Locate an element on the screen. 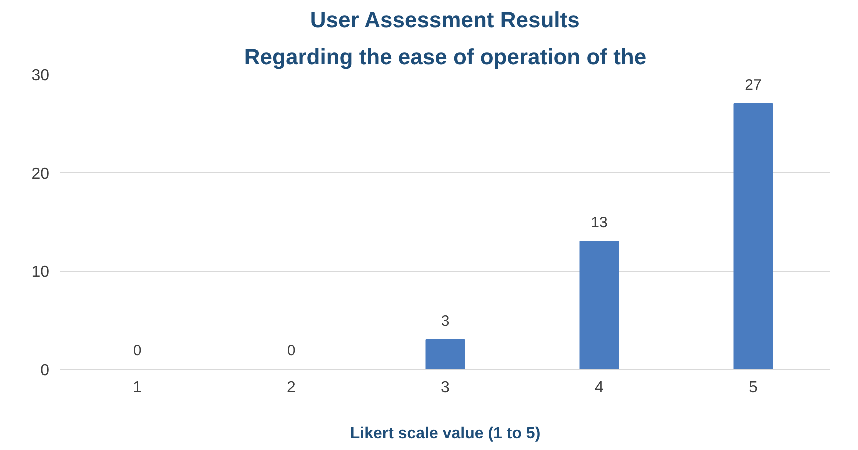 The image size is (858, 450). y-tick-label: 20 is located at coordinates (41, 174).